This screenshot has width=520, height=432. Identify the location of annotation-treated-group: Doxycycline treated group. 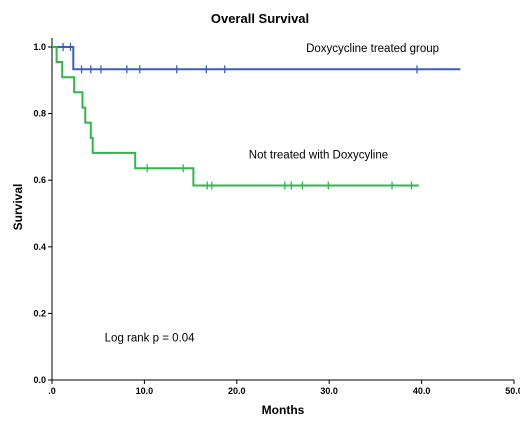
(372, 49).